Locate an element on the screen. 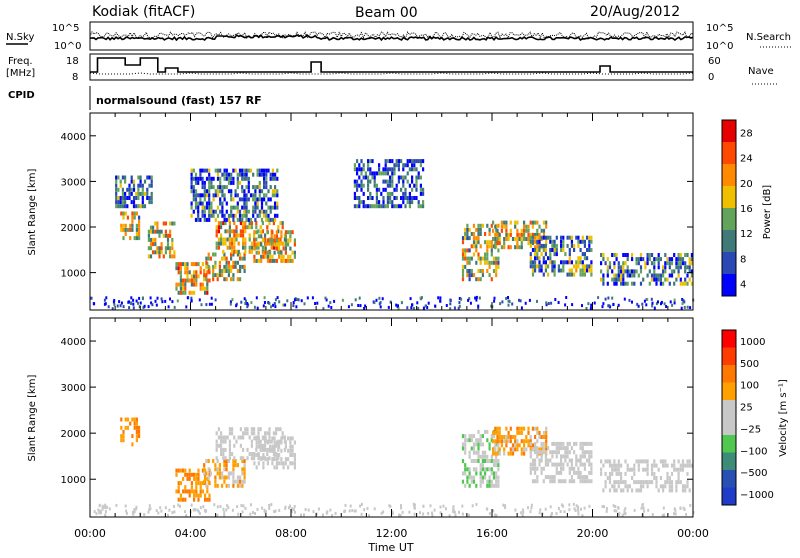  colorbar-tick-label: 12 is located at coordinates (746, 234).